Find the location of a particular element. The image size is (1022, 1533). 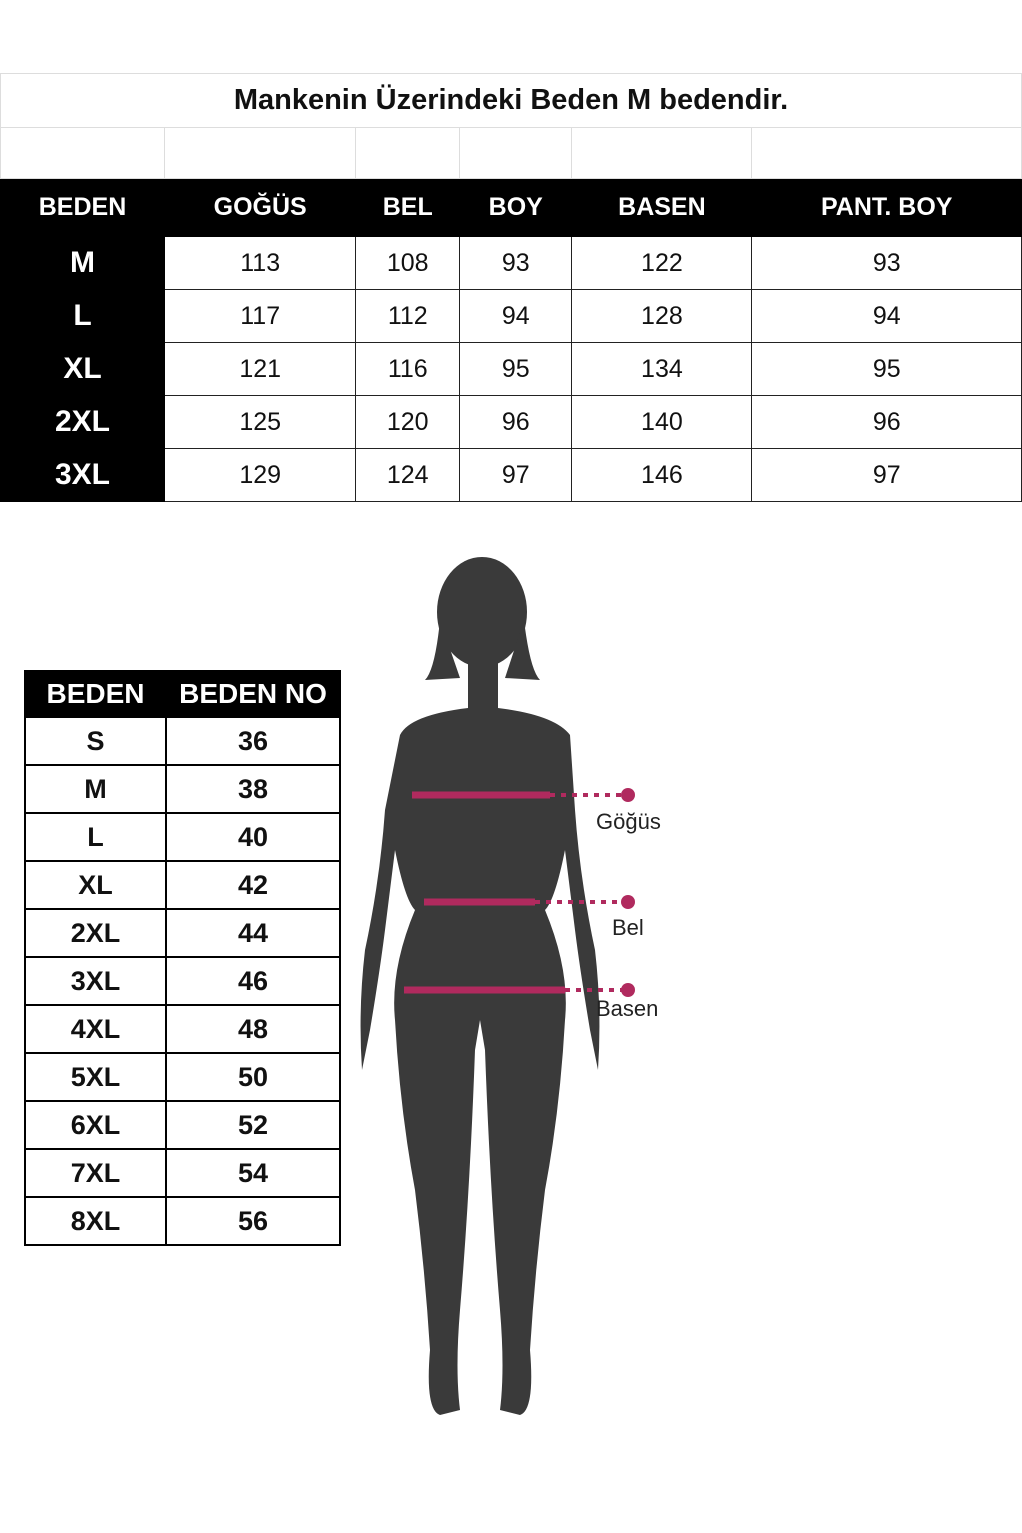

table-cell: 146 is located at coordinates (662, 475).